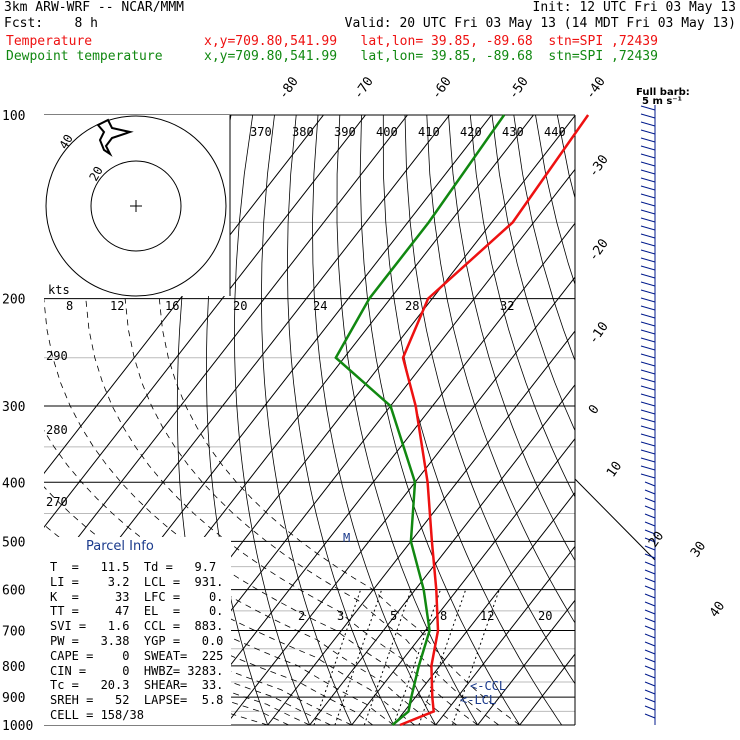 This screenshot has width=740, height=740. What do you see at coordinates (555, 132) in the screenshot?
I see `theta-label: 440` at bounding box center [555, 132].